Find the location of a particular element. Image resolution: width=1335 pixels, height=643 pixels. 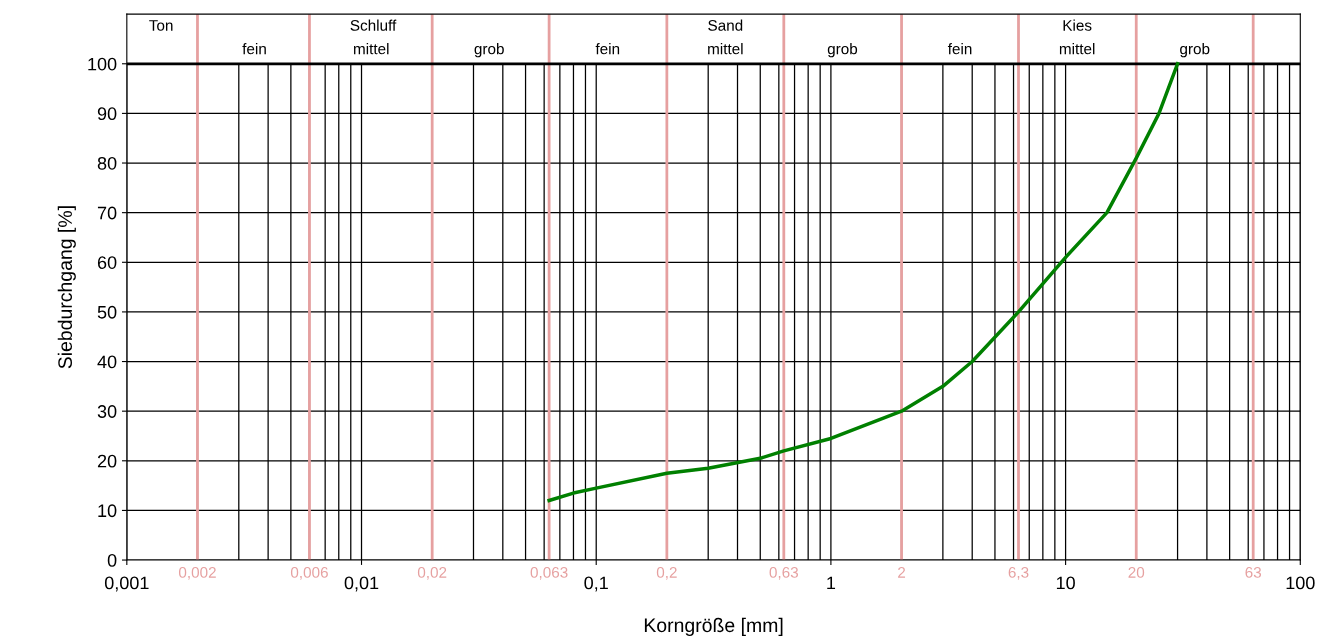

ref-line-label: 0,2 is located at coordinates (666, 573).